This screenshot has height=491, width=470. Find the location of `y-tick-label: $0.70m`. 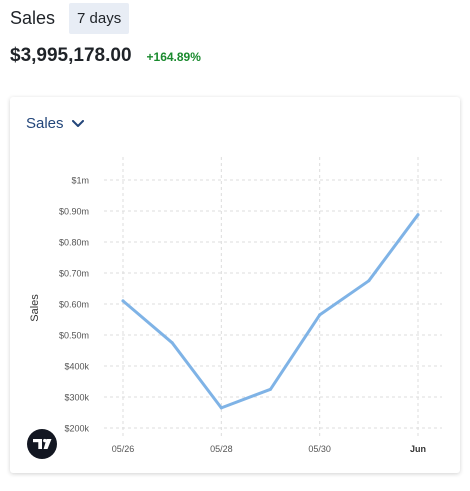

y-tick-label: $0.70m is located at coordinates (74, 274).